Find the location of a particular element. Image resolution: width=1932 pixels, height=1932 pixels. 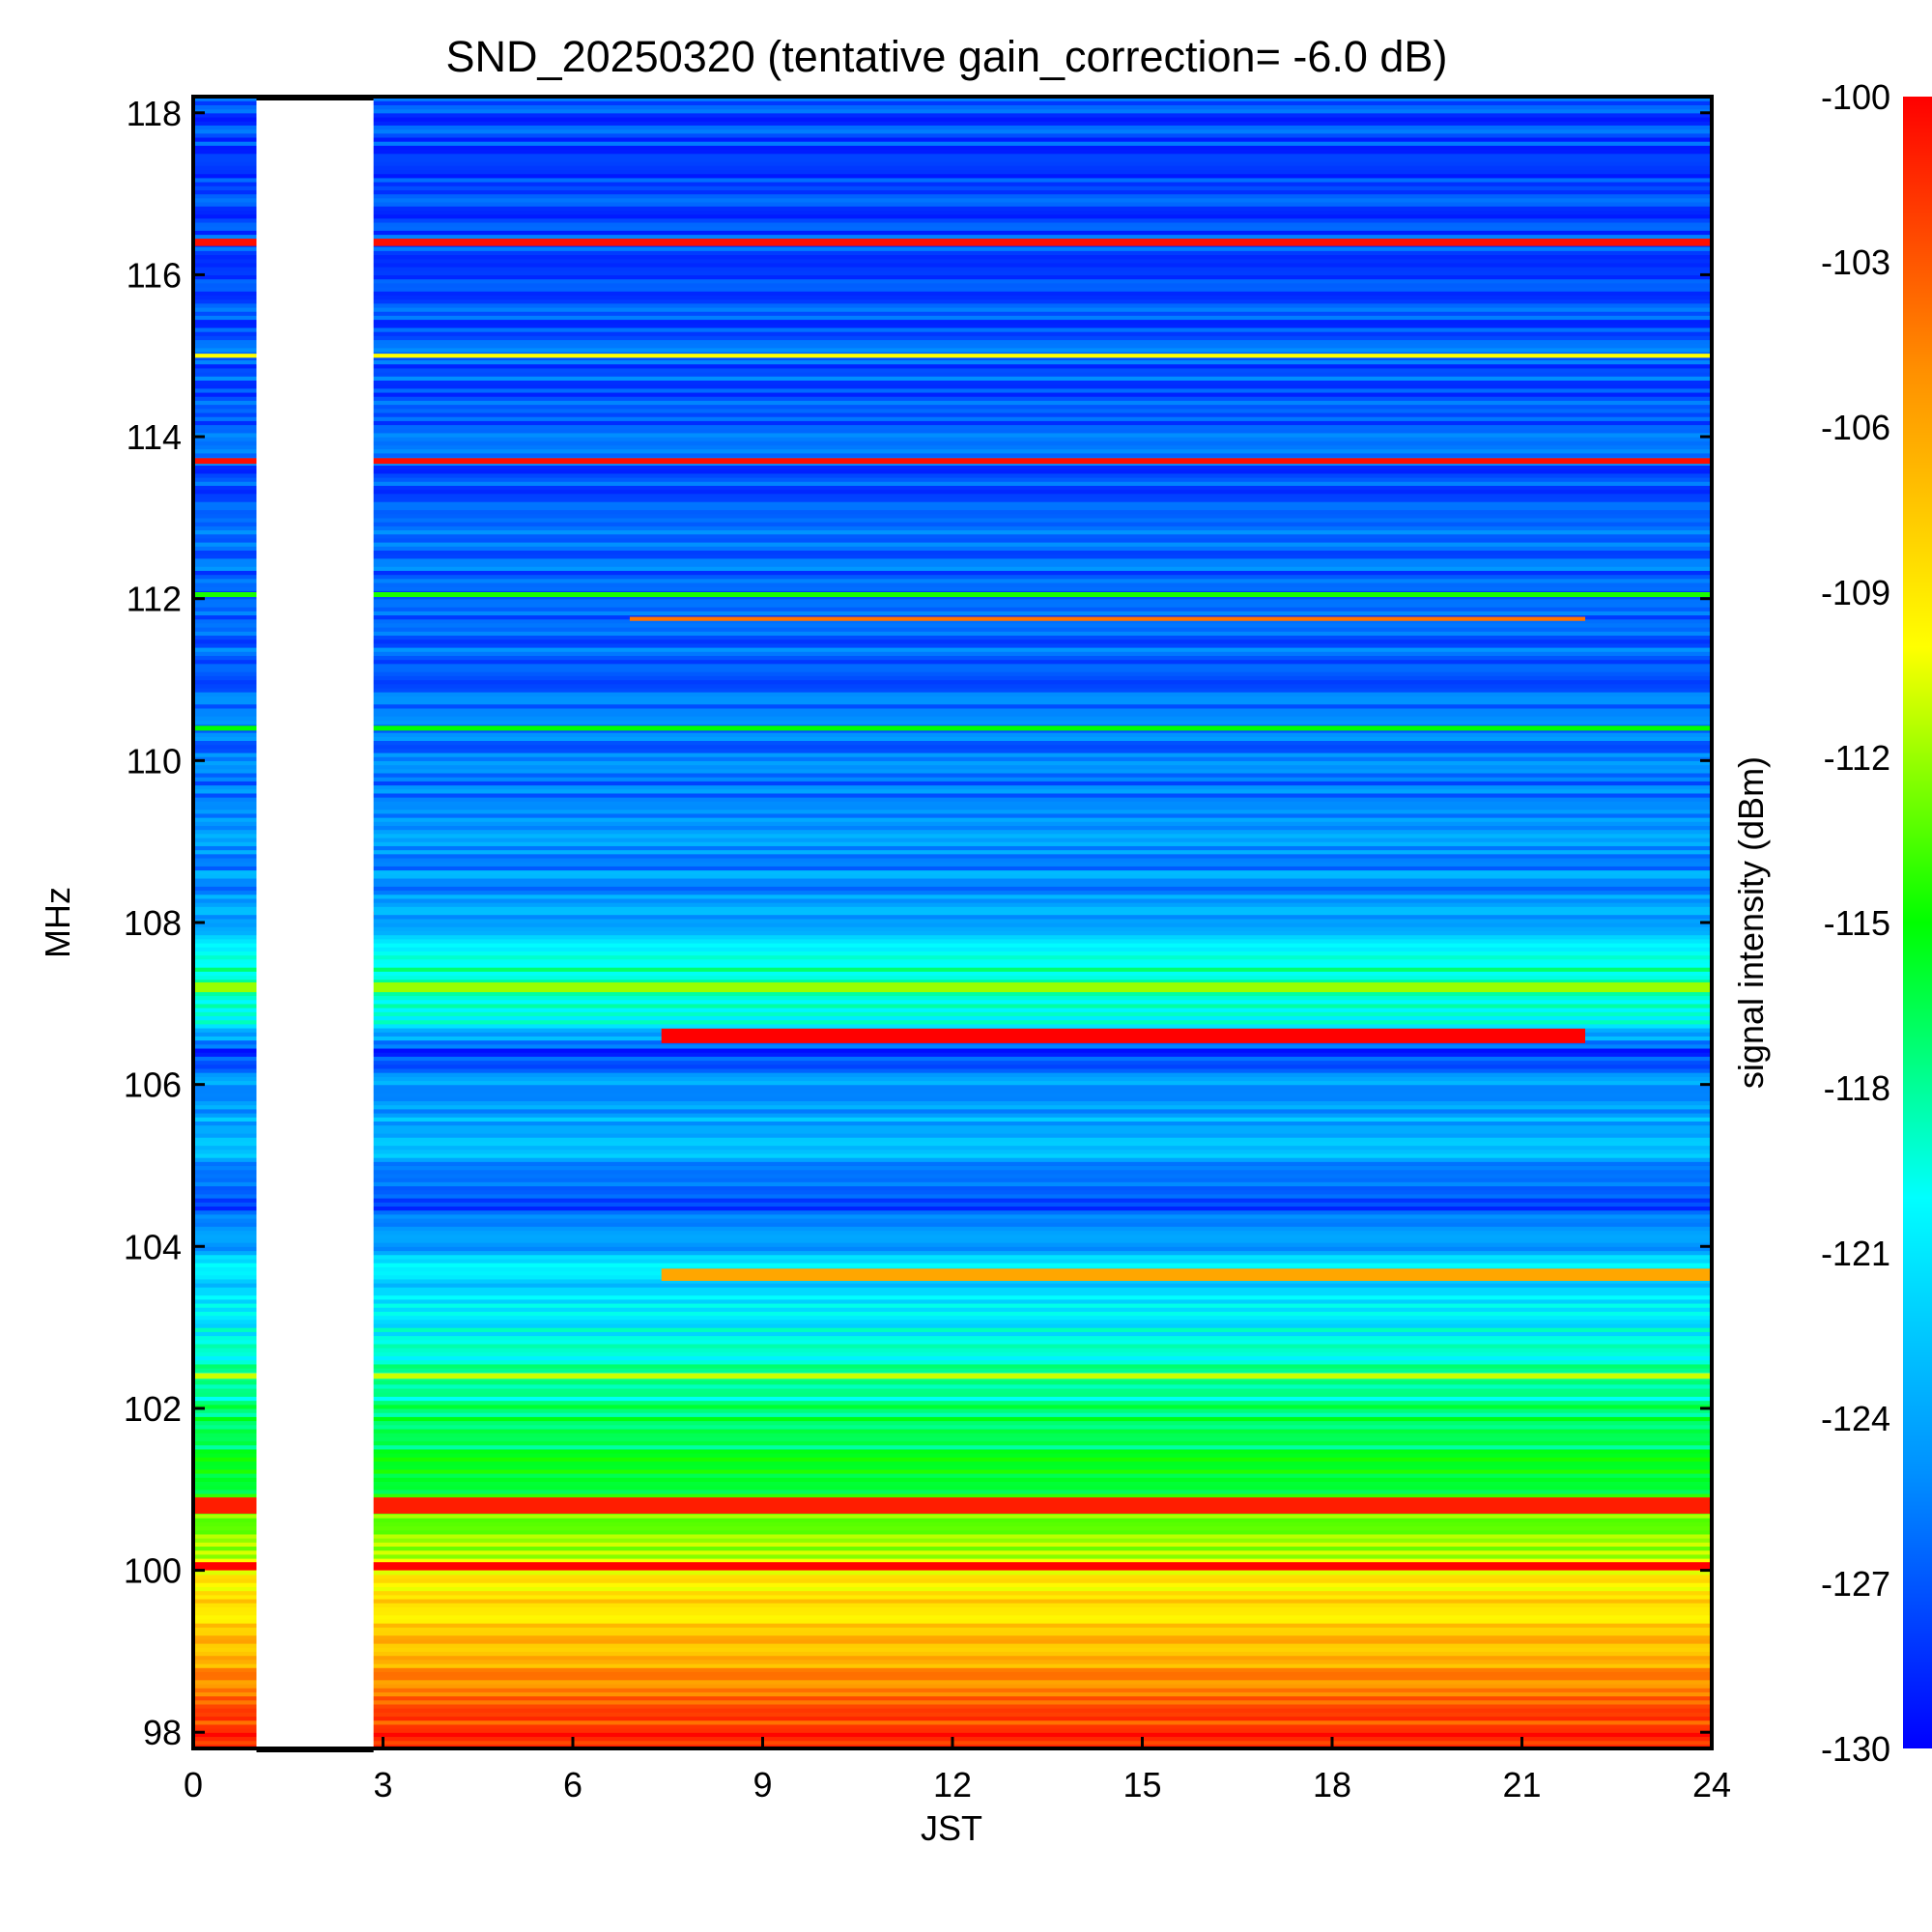

y-tick-label: 106 is located at coordinates (153, 1085).